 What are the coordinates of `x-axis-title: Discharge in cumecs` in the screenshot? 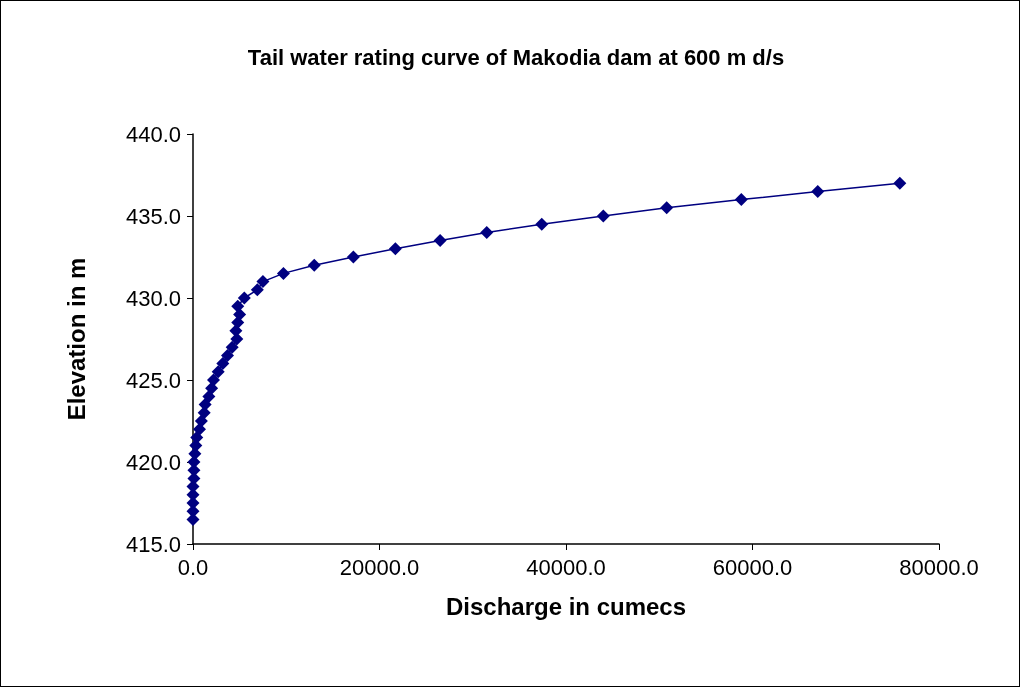 It's located at (566, 606).